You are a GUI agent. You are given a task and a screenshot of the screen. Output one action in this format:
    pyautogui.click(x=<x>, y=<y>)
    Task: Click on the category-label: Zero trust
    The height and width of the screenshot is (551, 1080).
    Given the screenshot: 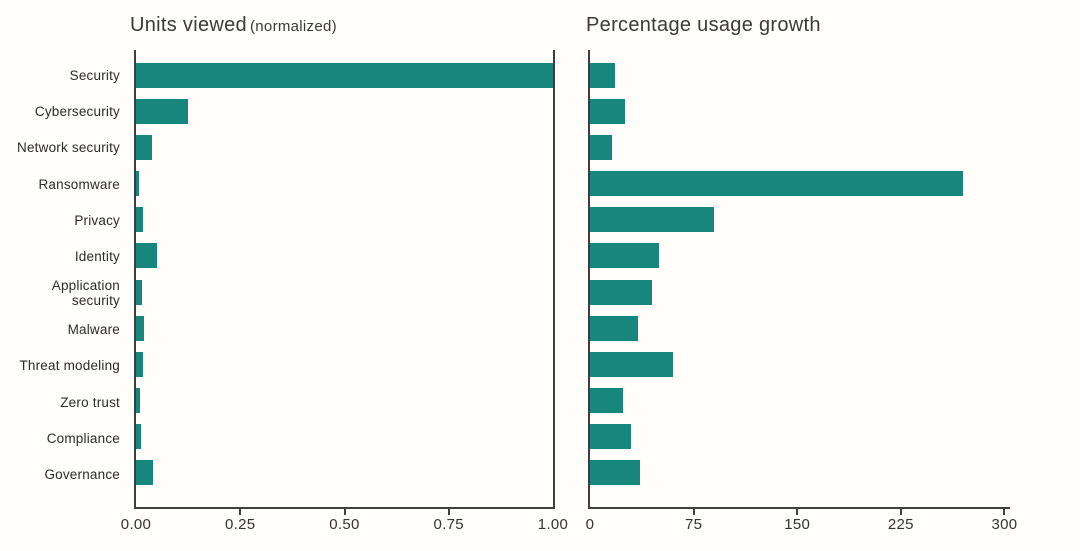 What is the action you would take?
    pyautogui.click(x=90, y=402)
    